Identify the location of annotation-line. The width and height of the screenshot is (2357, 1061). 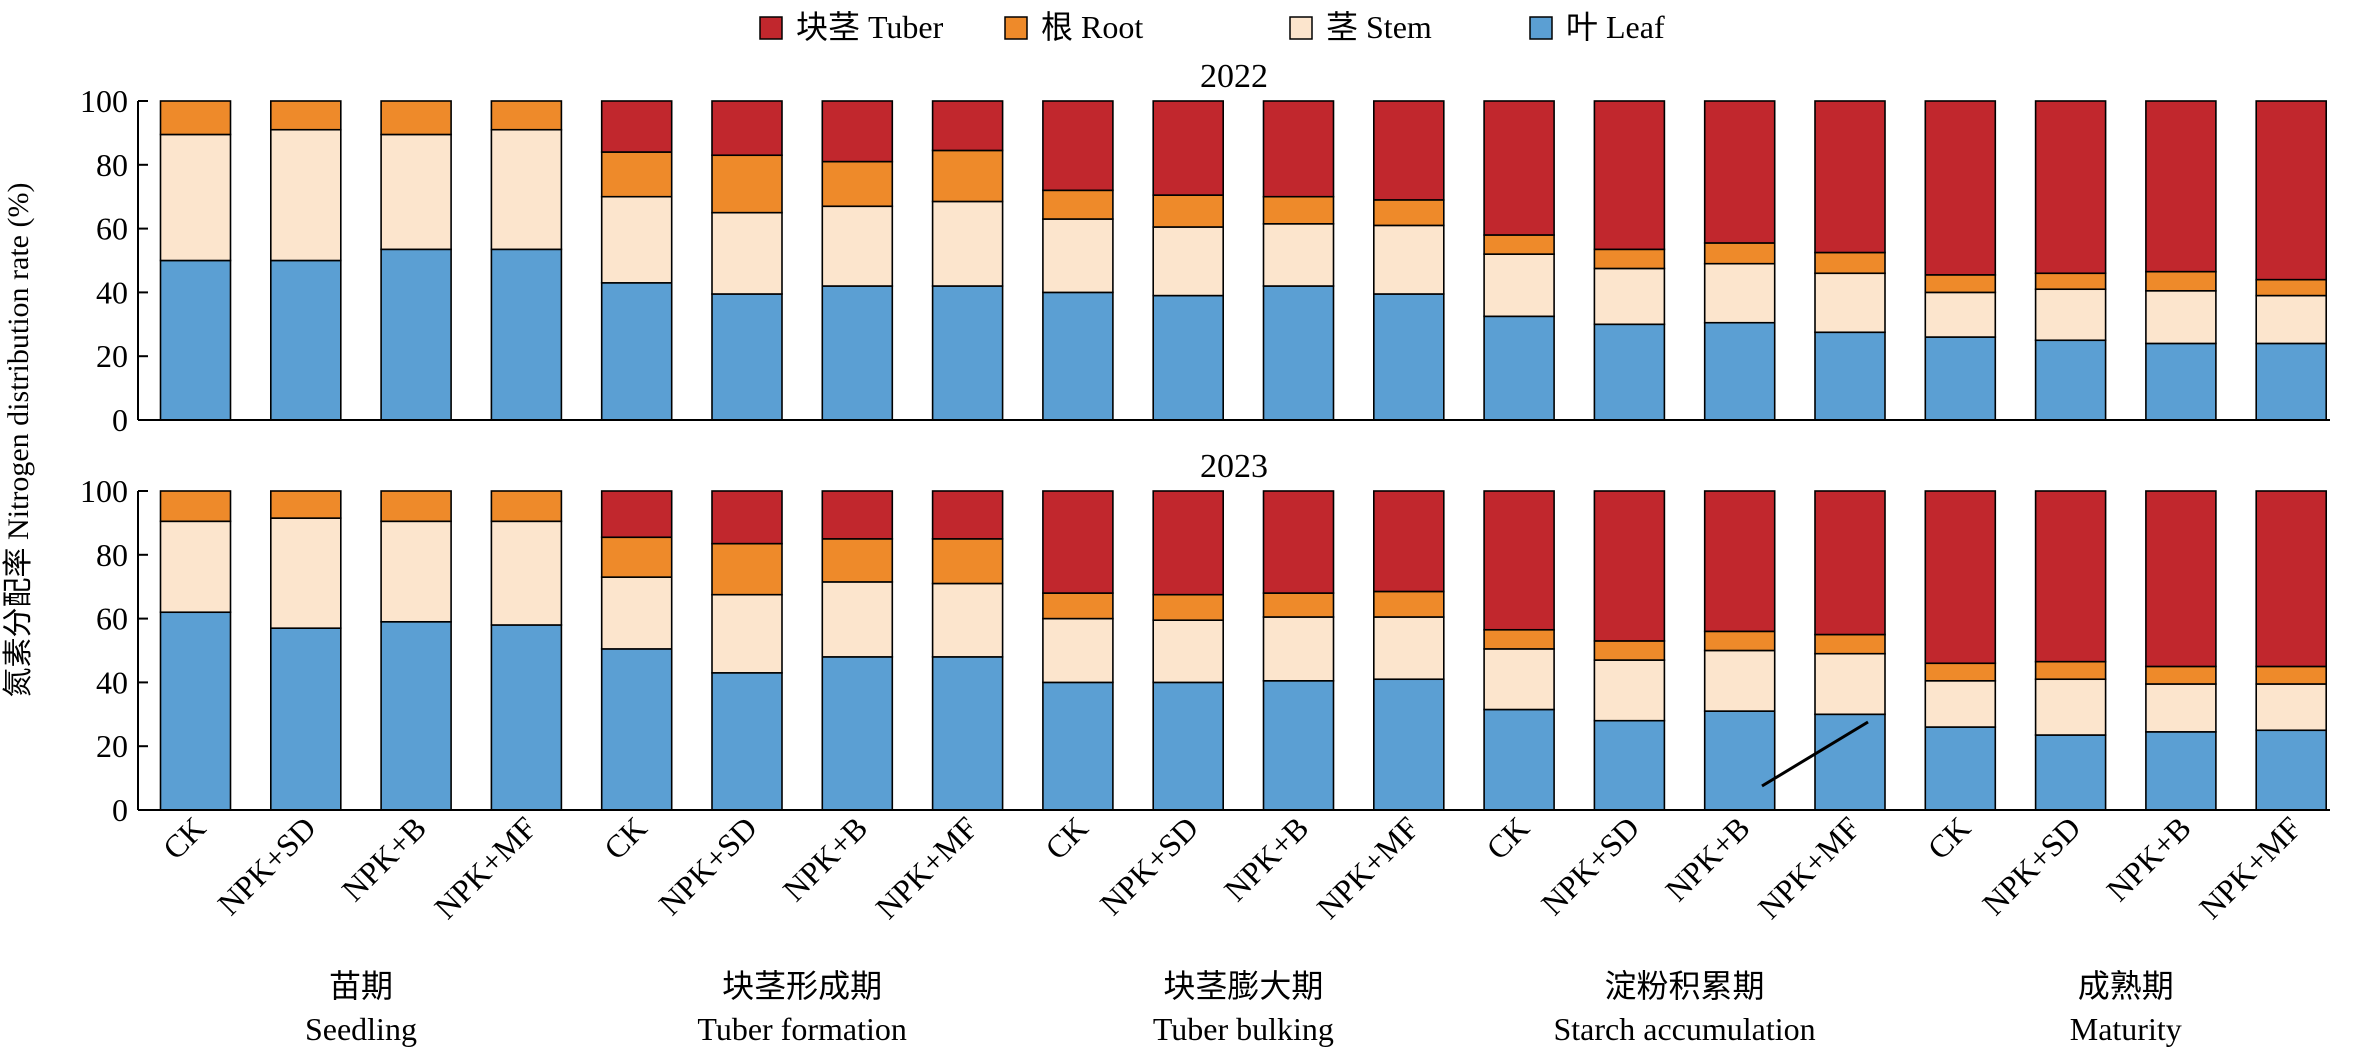
(1815, 754).